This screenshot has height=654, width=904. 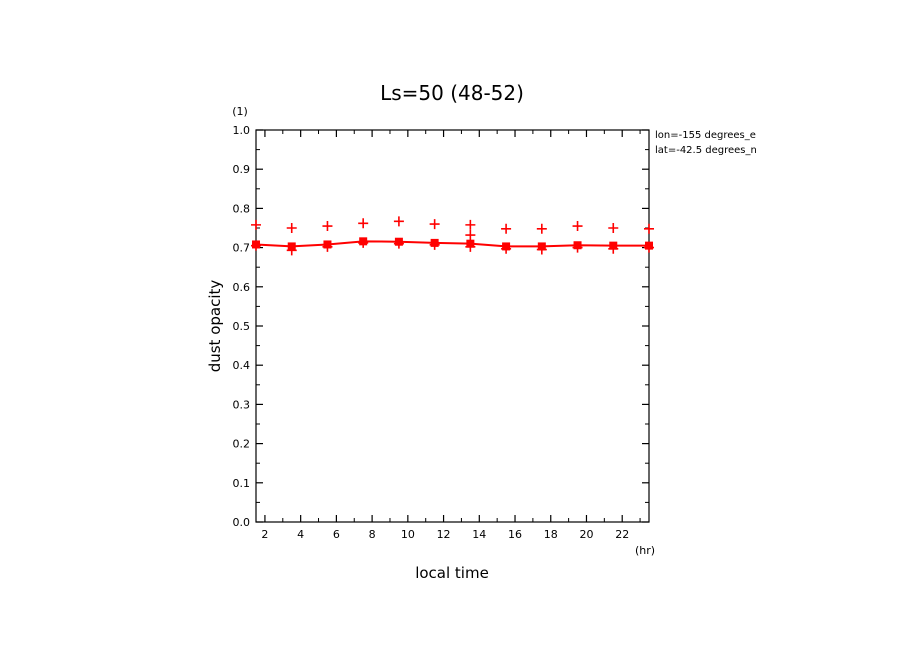 I want to click on x-unit-label: (hr), so click(x=645, y=550).